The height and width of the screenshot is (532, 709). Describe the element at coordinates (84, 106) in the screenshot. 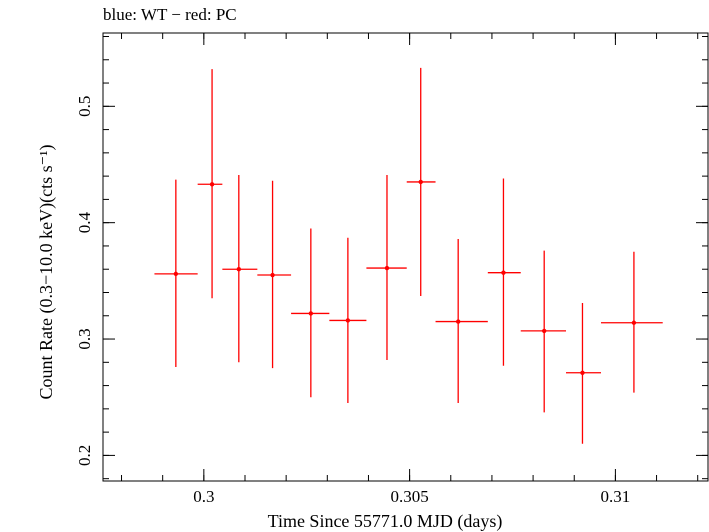

I see `y-tick-label: 0.5` at that location.